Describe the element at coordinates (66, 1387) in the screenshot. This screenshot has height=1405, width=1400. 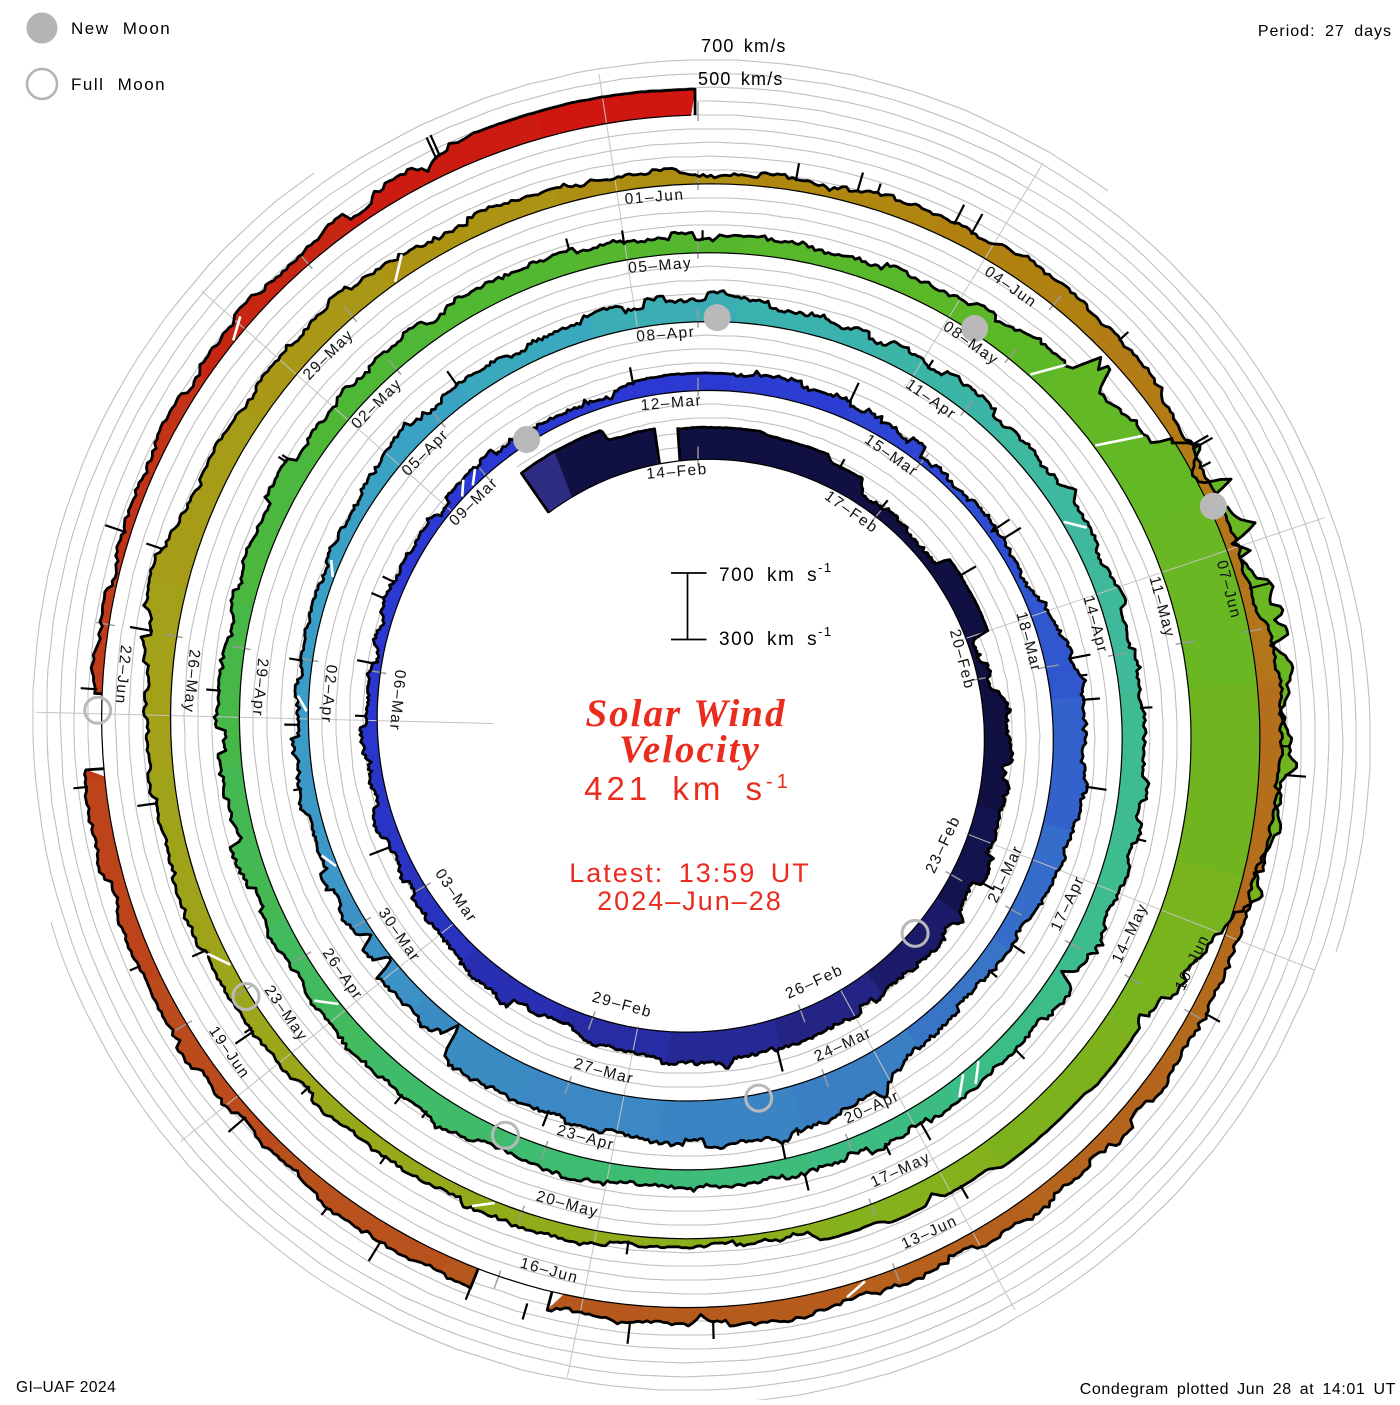
I see `svg-text: GI–UAF 2024` at that location.